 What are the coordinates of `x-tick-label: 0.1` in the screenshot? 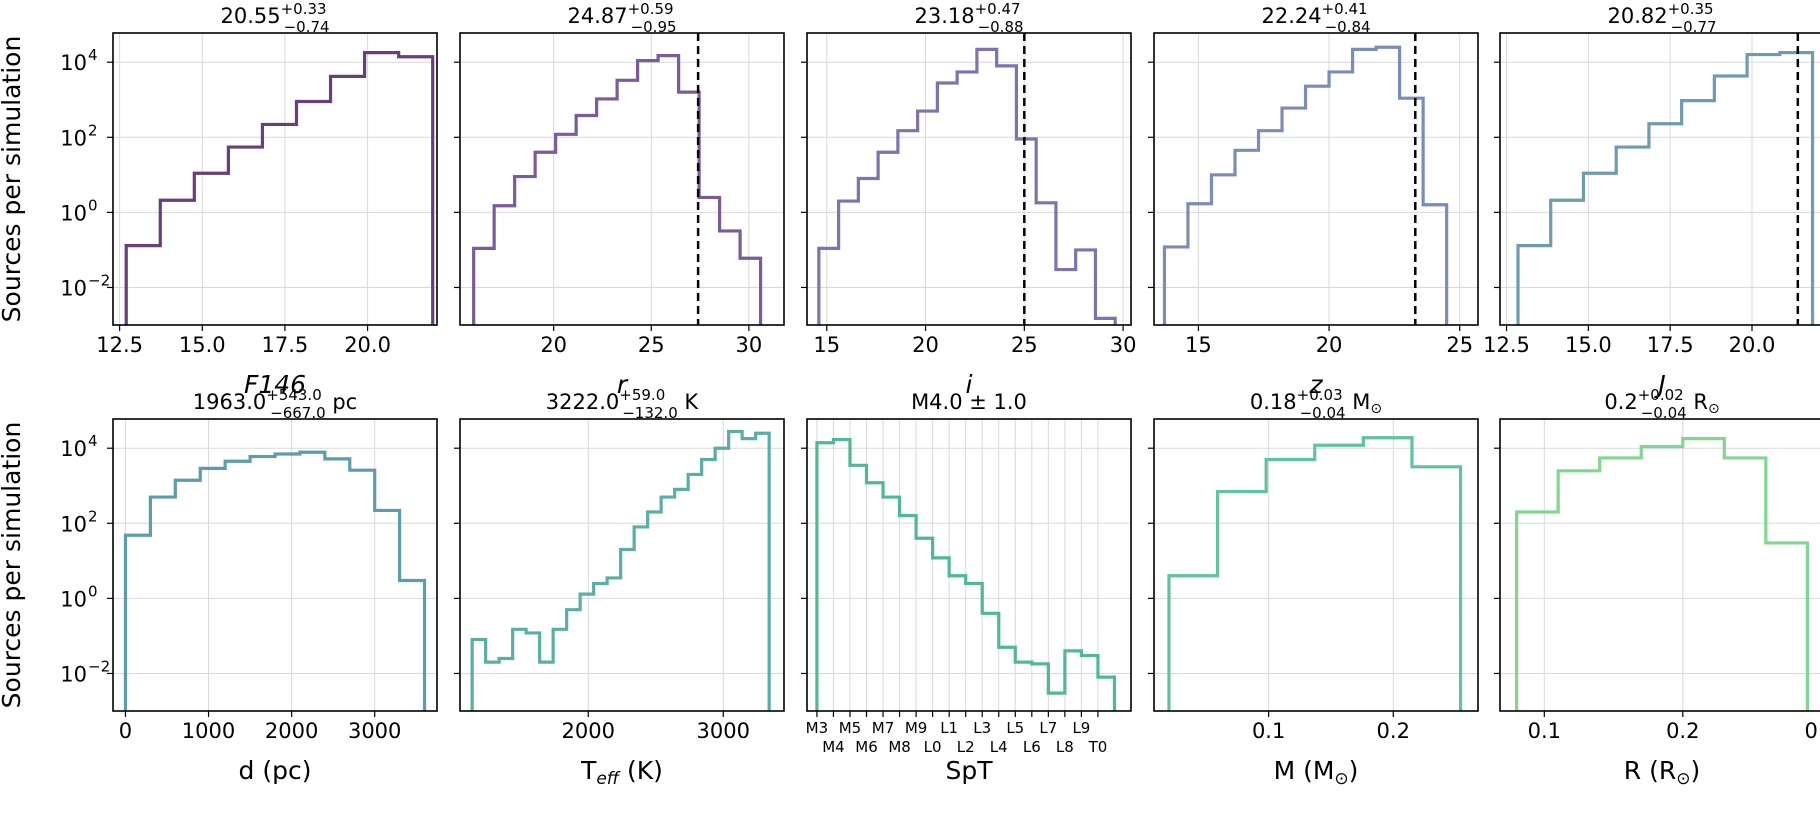 It's located at (1268, 731).